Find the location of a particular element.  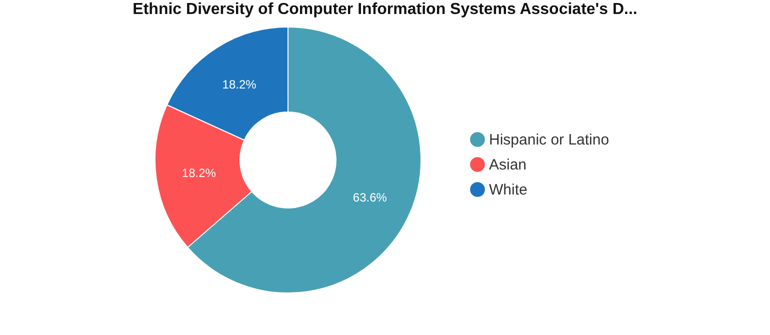

data-label: 63.6% is located at coordinates (370, 197).